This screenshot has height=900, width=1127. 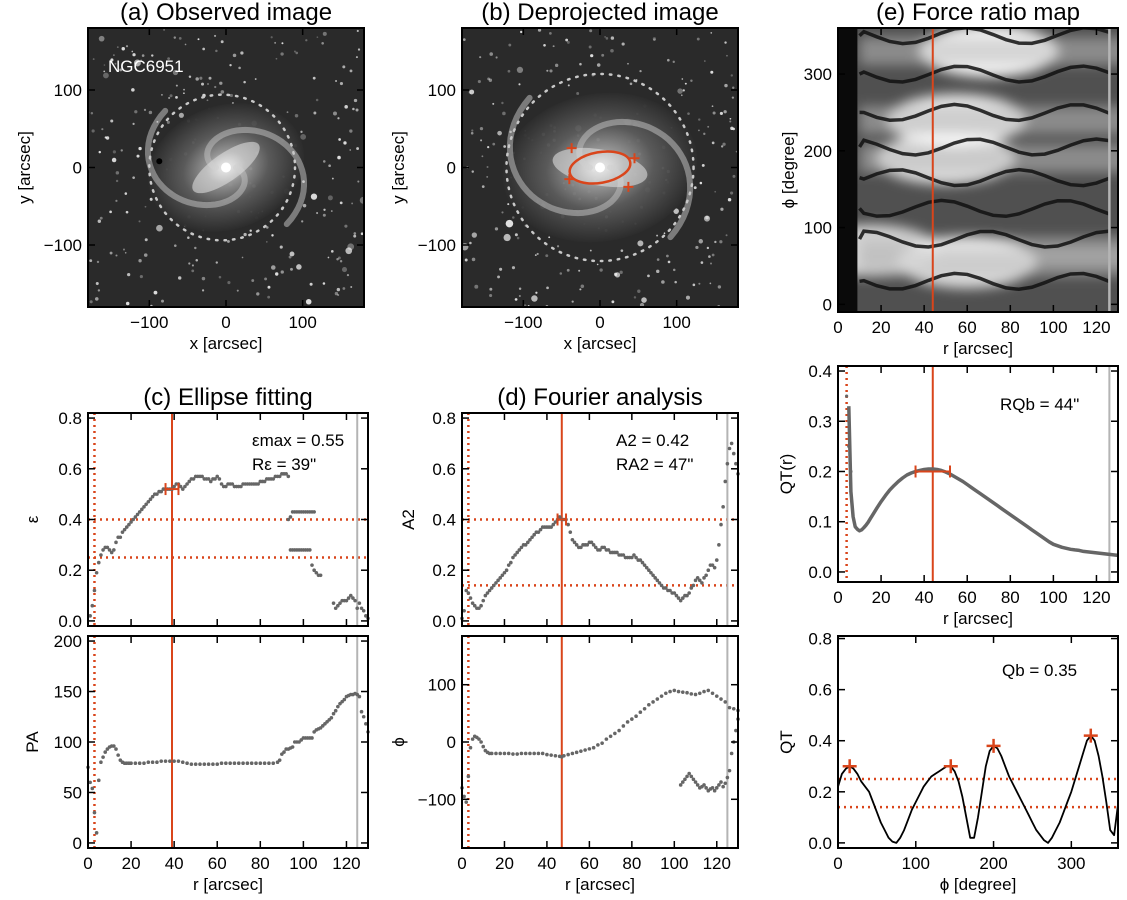 What do you see at coordinates (967, 327) in the screenshot?
I see `x-tick-label: 60` at bounding box center [967, 327].